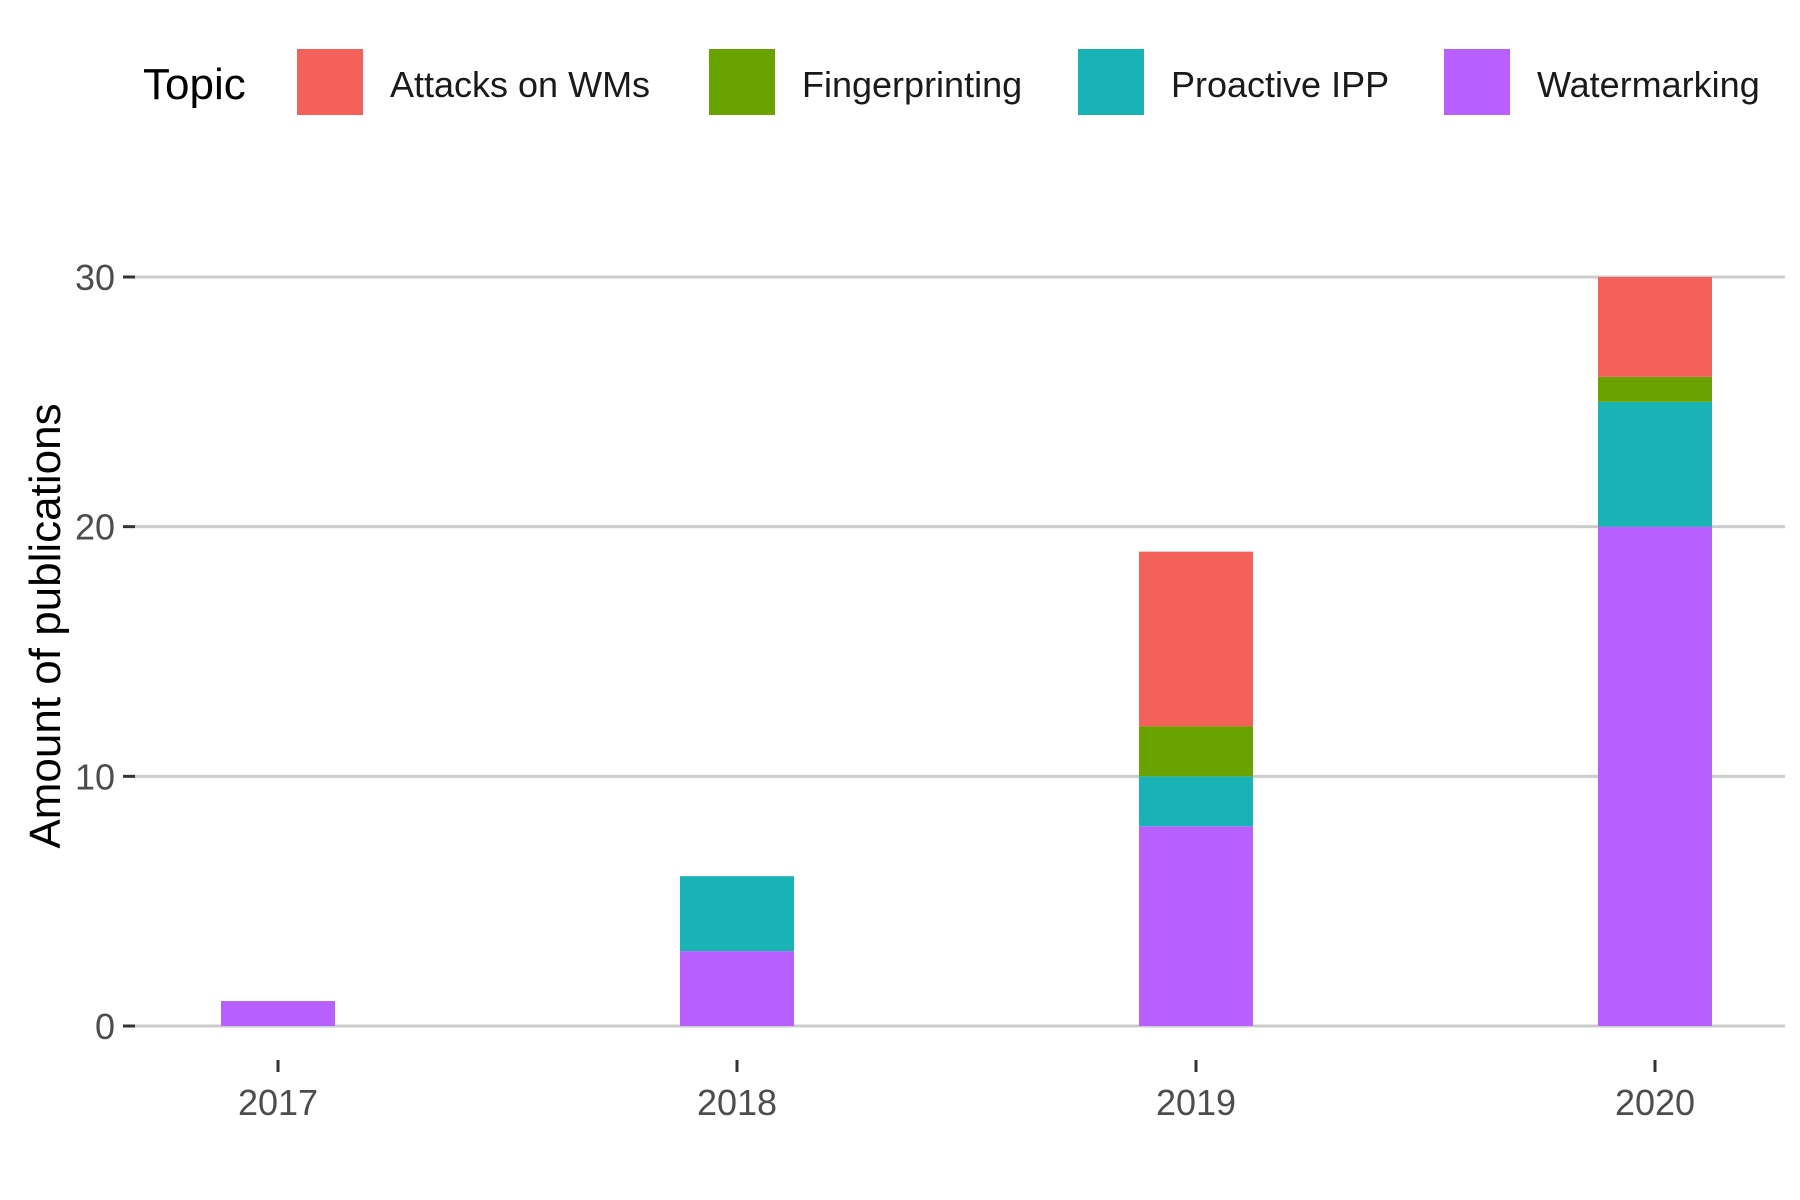 This screenshot has width=1800, height=1200. Describe the element at coordinates (278, 1013) in the screenshot. I see `bar-2017-watermarking` at that location.